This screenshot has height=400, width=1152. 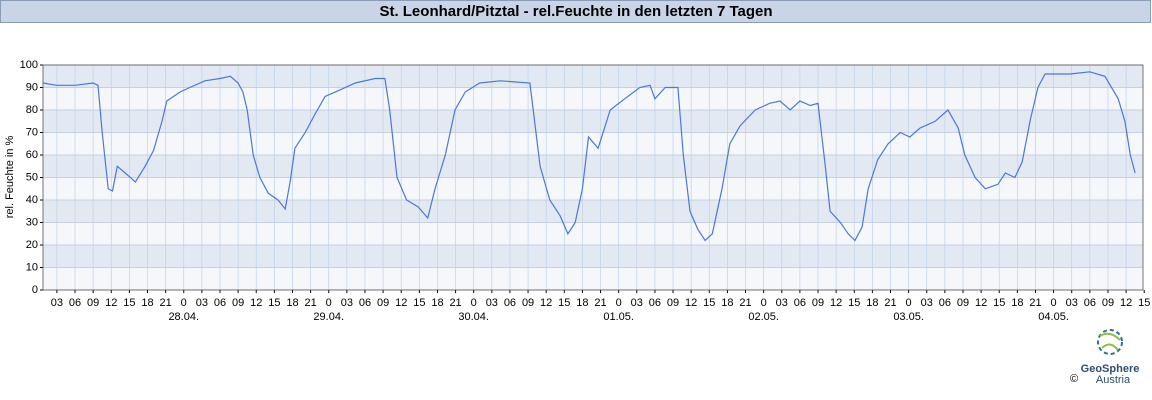 I want to click on y-tick-label: 40, so click(x=32, y=200).